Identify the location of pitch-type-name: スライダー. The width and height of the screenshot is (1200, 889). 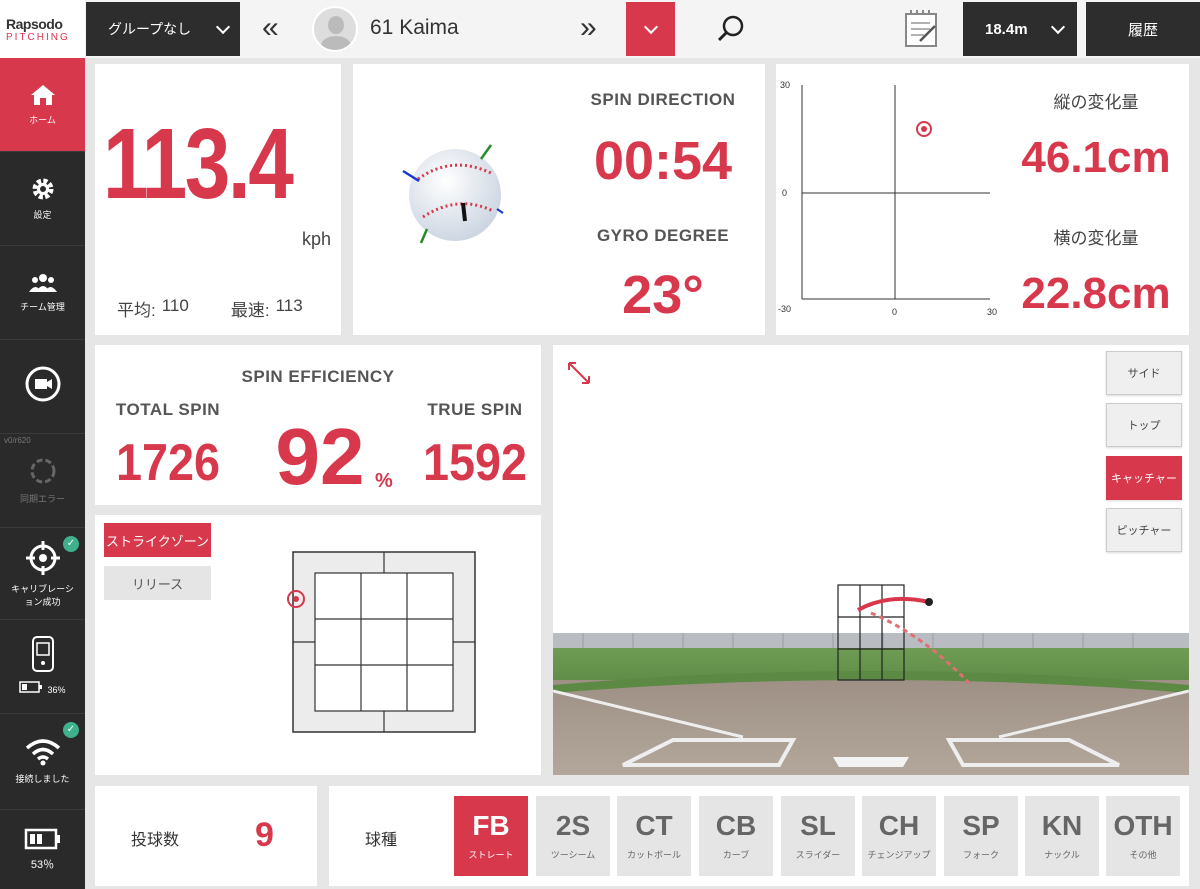
(818, 854).